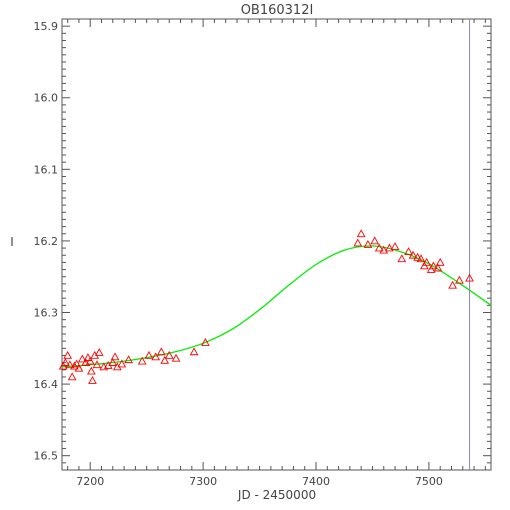  What do you see at coordinates (46, 313) in the screenshot?
I see `y-tick-label: 16.3` at bounding box center [46, 313].